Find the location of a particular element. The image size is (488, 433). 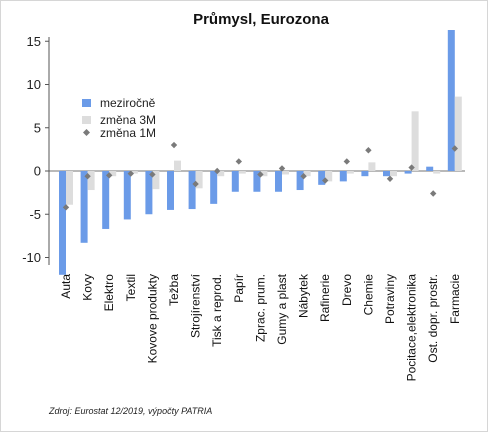

y-tick-label: -10 is located at coordinates (31, 257).